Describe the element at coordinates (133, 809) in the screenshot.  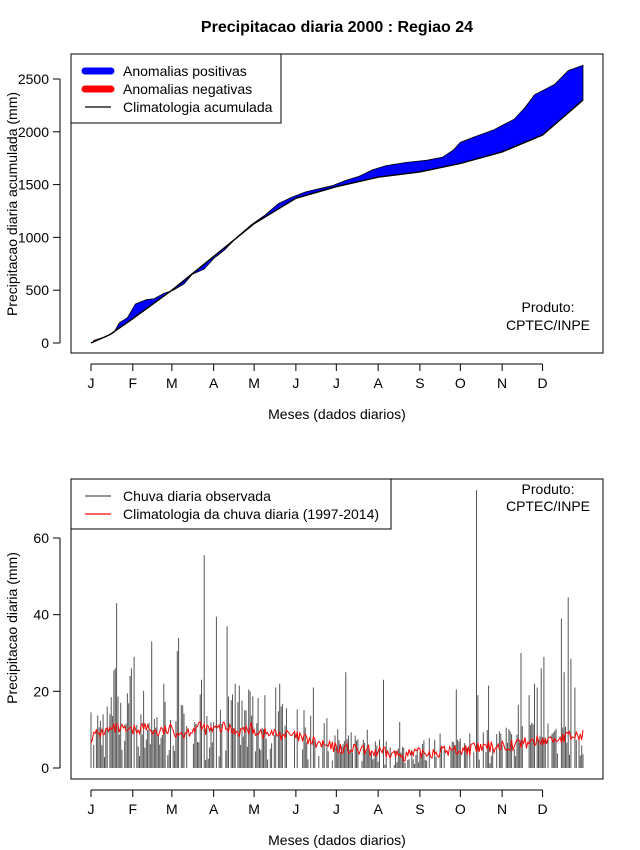
I see `daily-x-tick-label: F` at that location.